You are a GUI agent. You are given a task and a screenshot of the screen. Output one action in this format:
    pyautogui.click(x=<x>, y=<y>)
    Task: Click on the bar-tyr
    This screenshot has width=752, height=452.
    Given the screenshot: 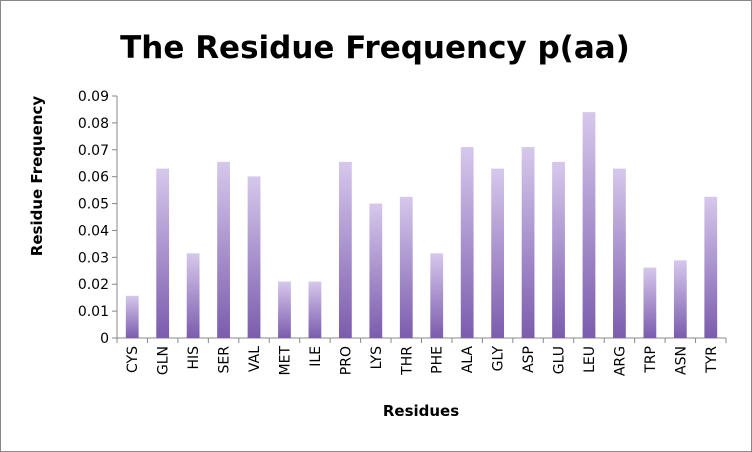 What is the action you would take?
    pyautogui.click(x=711, y=267)
    